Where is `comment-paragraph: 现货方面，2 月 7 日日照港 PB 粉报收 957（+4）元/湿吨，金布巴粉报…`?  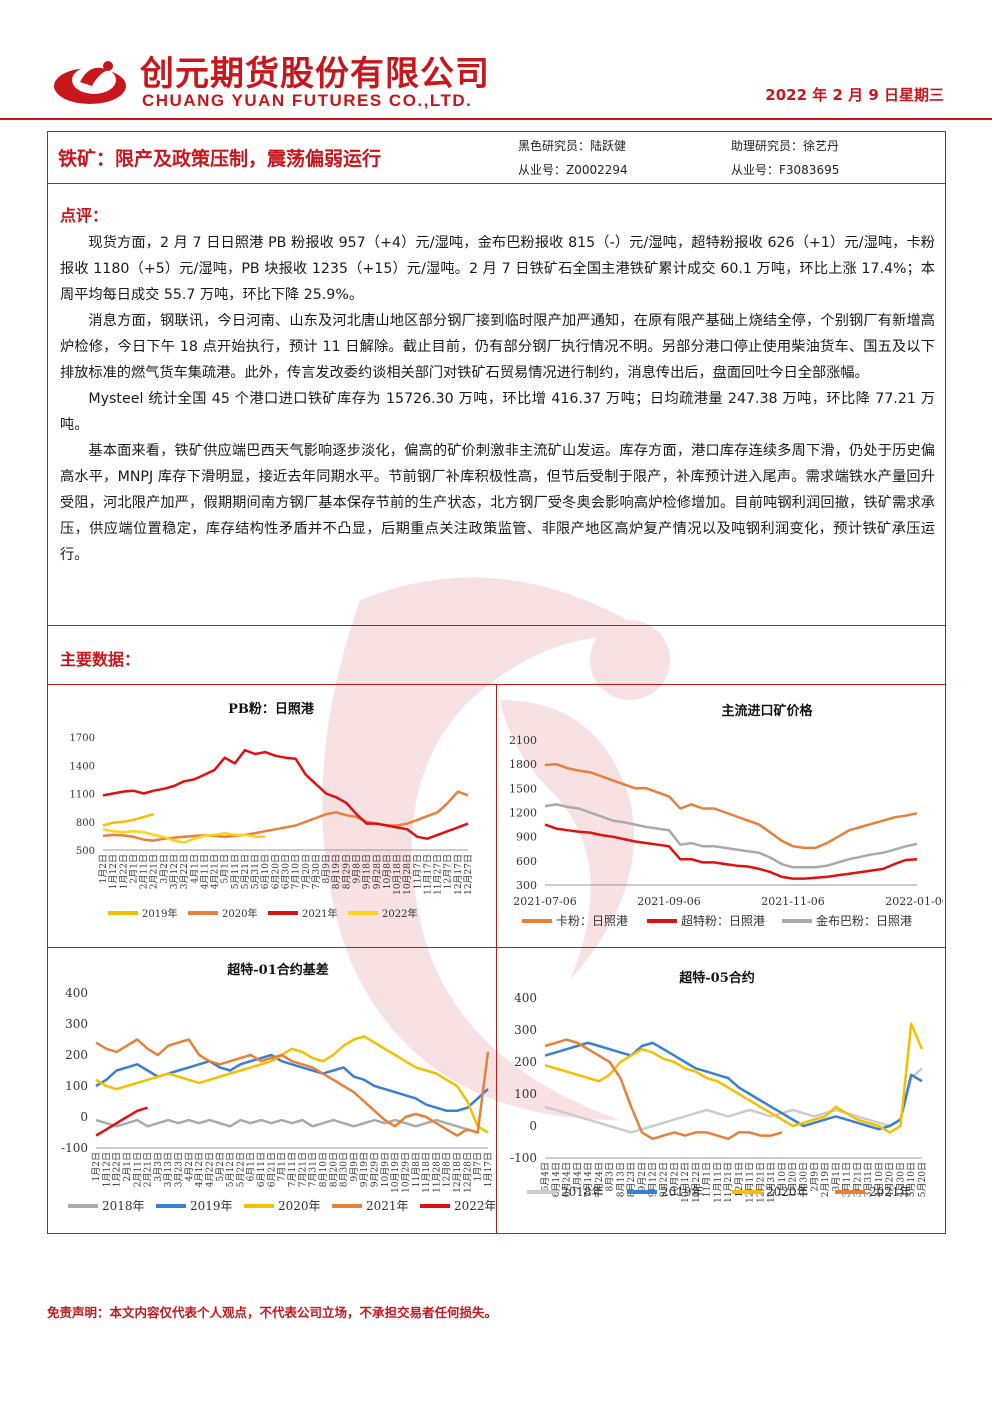
comment-paragraph: 现货方面，2 月 7 日日照港 PB 粉报收 957（+4）元/湿吨，金布巴粉报… is located at coordinates (497, 269).